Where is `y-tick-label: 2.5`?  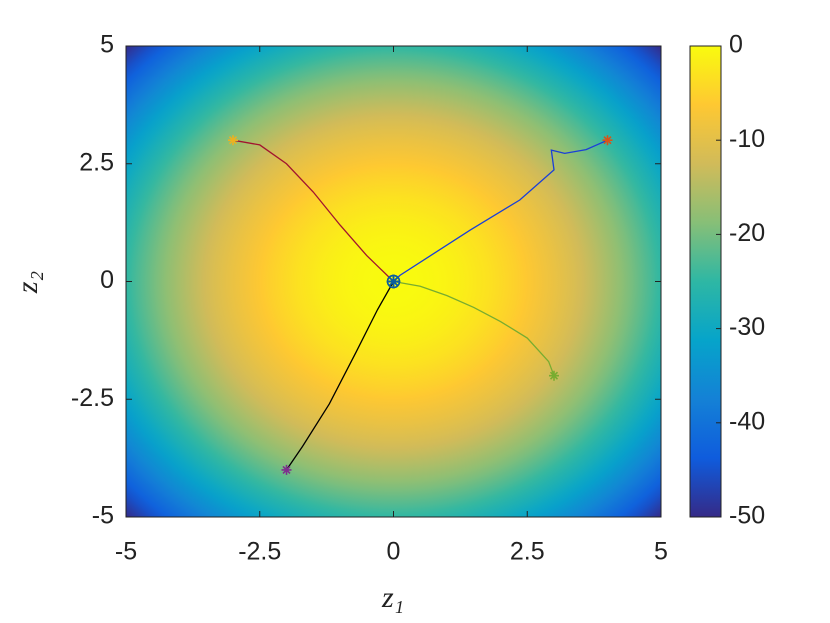
y-tick-label: 2.5 is located at coordinates (96, 162).